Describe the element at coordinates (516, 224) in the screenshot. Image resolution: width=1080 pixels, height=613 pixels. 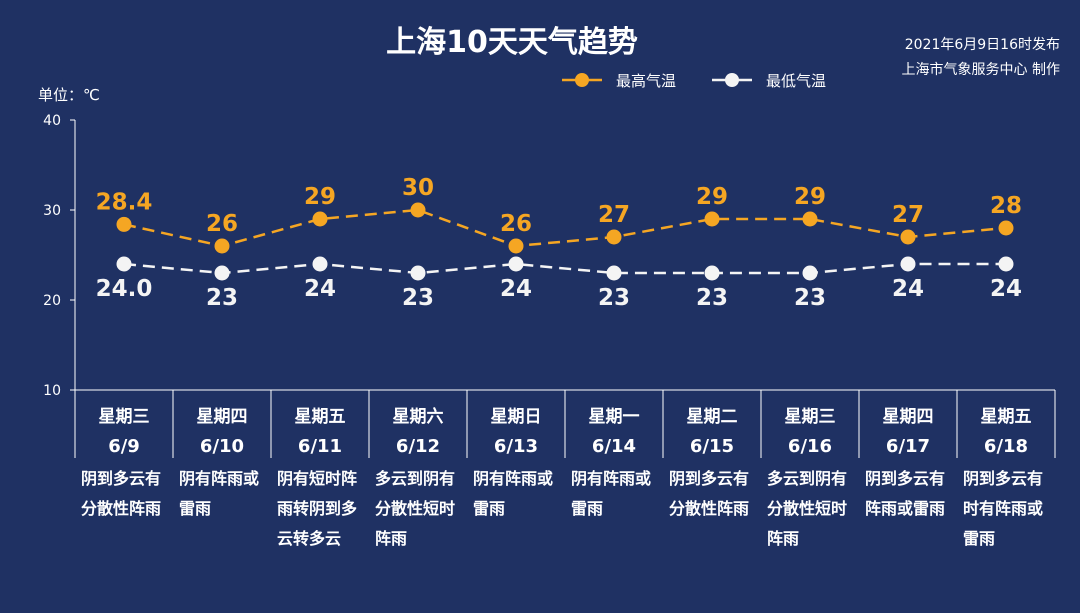
I see `data-label: 26` at that location.